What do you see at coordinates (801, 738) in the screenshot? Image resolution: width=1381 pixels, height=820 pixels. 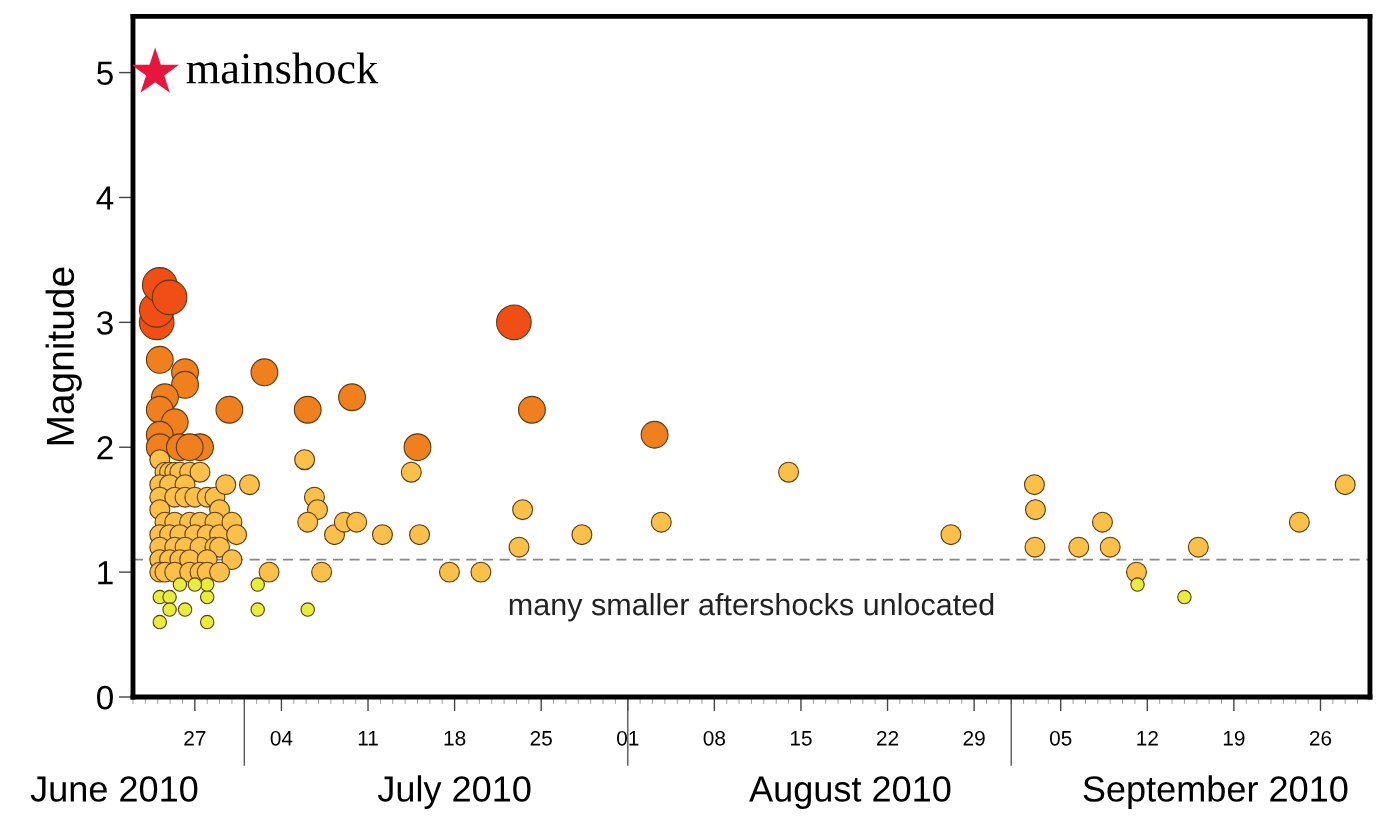 I see `x-tick-label: 15` at bounding box center [801, 738].